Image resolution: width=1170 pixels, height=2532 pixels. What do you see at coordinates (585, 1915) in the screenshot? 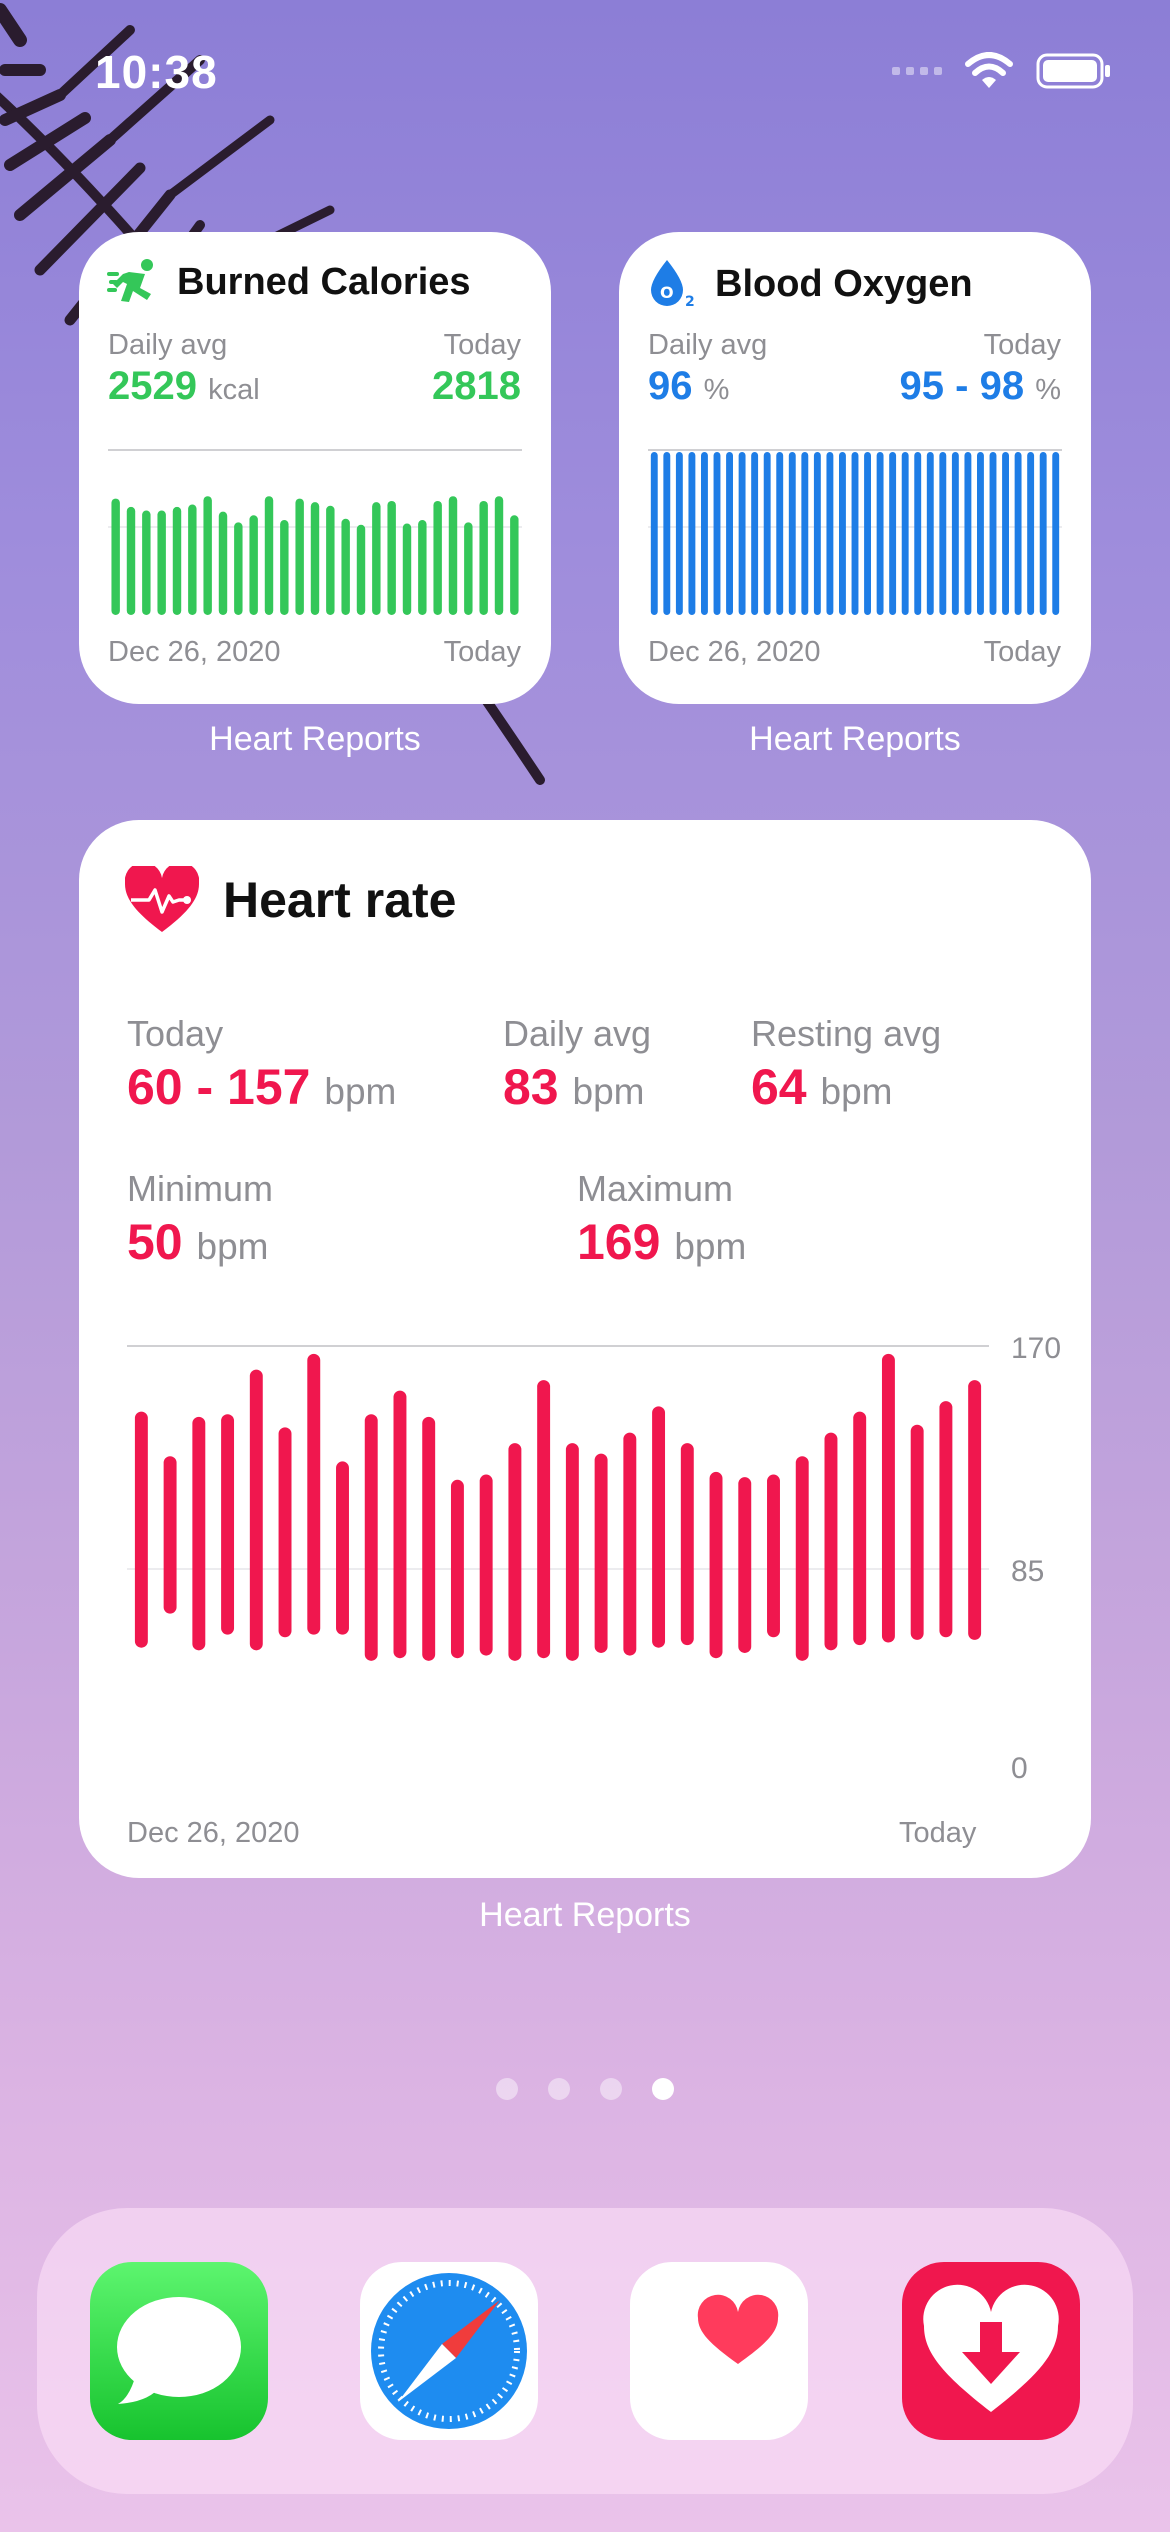
I see `heart-widget-caption: Heart Reports` at bounding box center [585, 1915].